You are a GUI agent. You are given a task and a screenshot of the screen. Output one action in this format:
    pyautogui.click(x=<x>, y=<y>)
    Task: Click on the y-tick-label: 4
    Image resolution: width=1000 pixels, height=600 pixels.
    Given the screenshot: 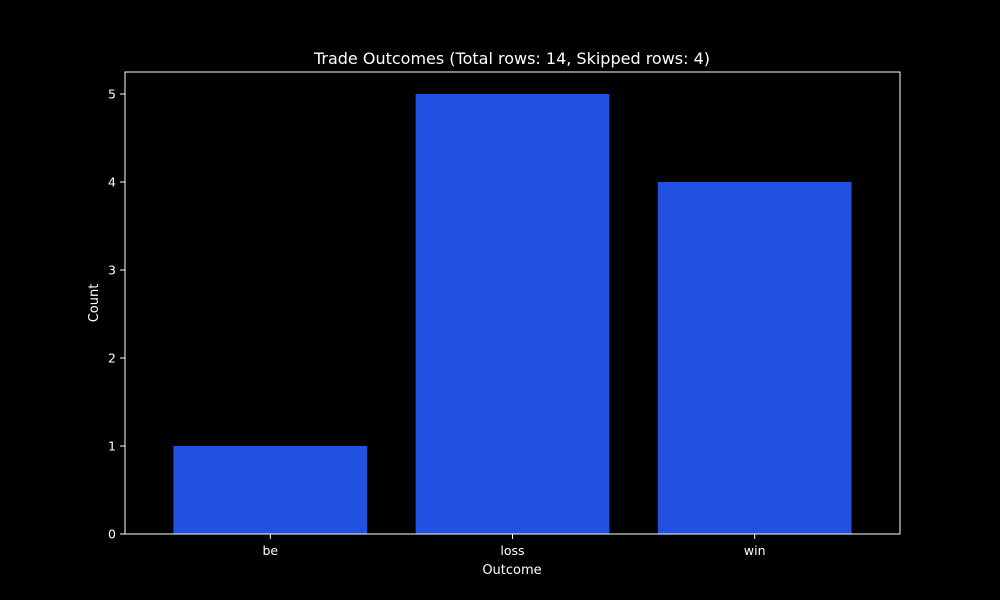 What is the action you would take?
    pyautogui.click(x=112, y=182)
    